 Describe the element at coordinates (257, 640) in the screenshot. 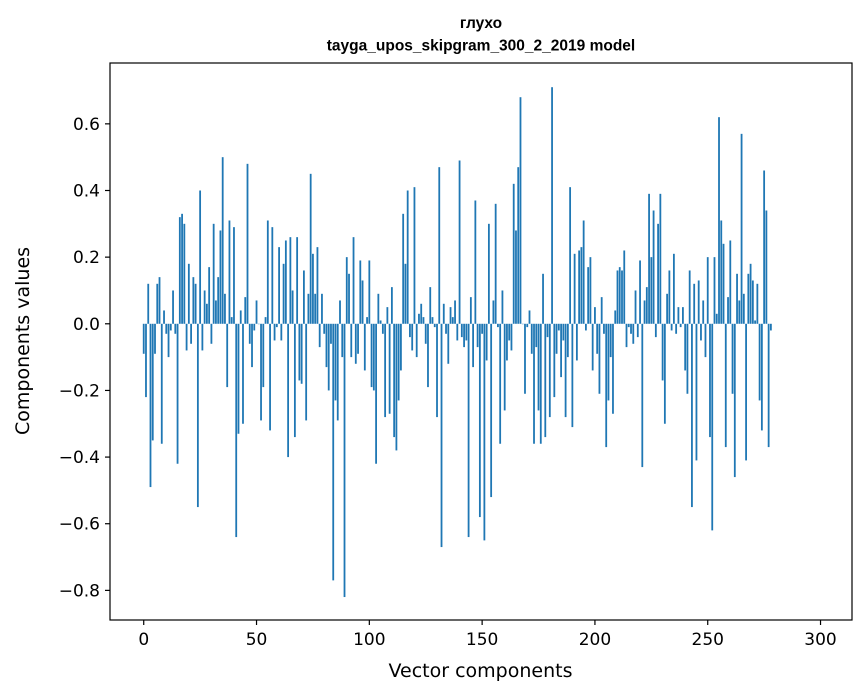

I see `x-tick-label: 50` at that location.